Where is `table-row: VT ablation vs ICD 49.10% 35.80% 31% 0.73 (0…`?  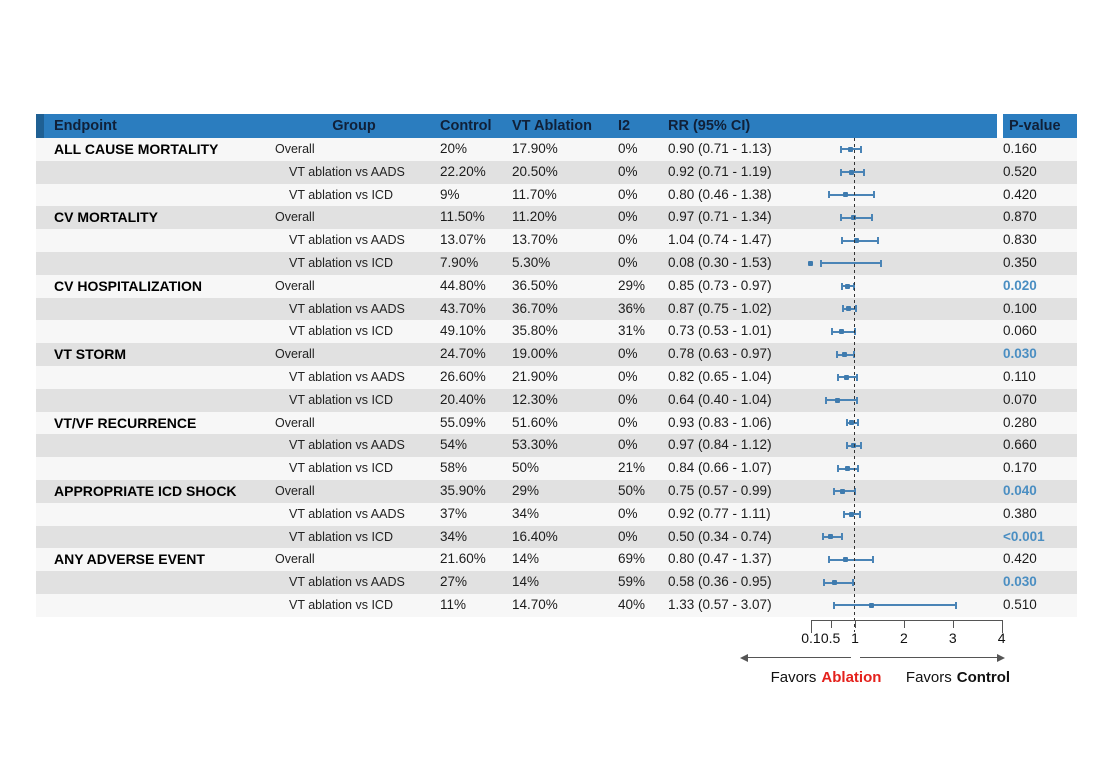 table-row: VT ablation vs ICD 49.10% 35.80% 31% 0.73 (0… is located at coordinates (556, 332).